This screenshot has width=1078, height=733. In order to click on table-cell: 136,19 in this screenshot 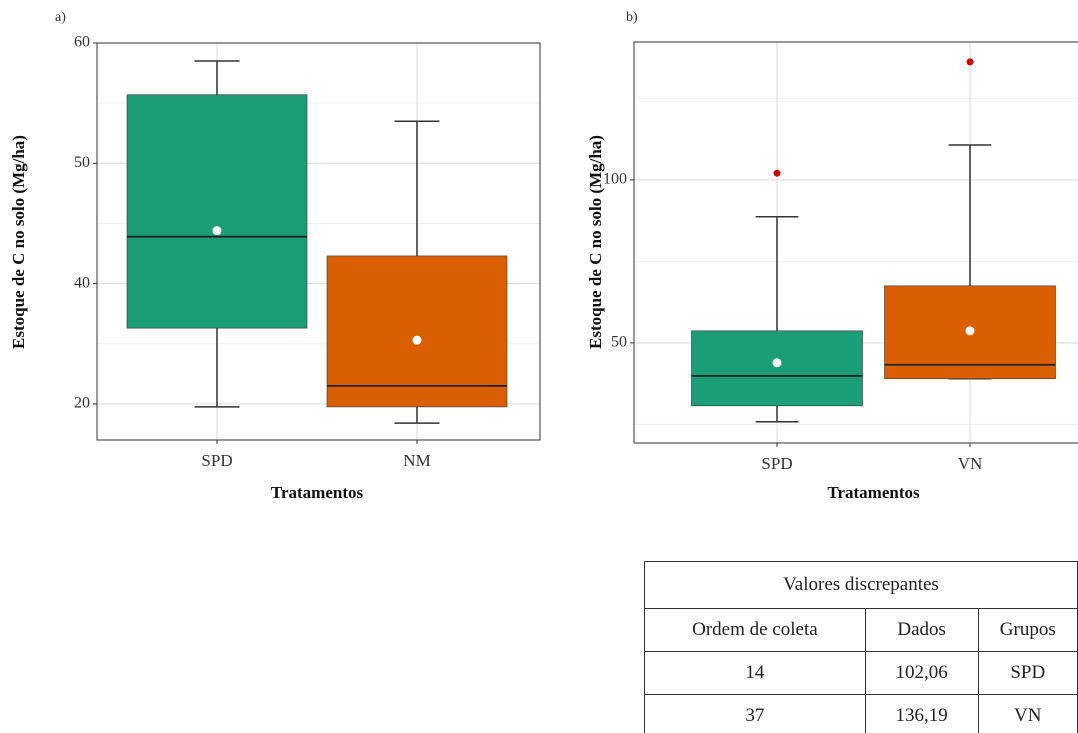, I will do `click(921, 713)`.